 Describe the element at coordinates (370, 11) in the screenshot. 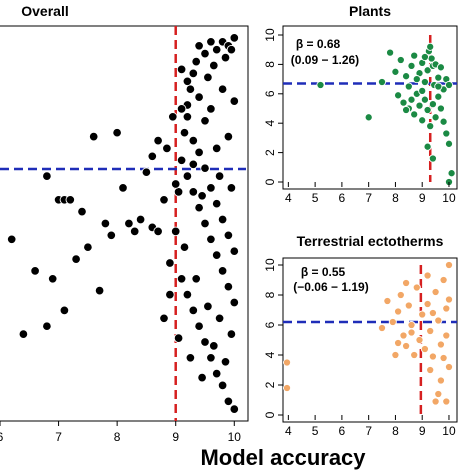

I see `plants-title: Plants` at that location.